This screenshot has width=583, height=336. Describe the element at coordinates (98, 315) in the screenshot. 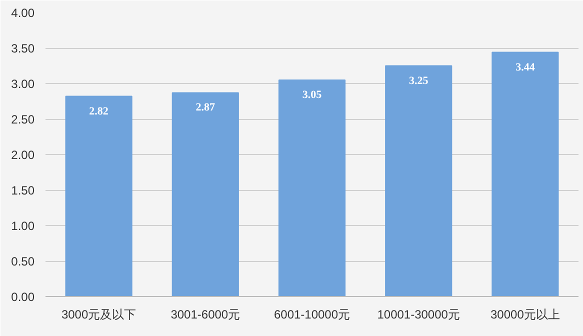

I see `x-tick-label: 3000元及以下` at that location.